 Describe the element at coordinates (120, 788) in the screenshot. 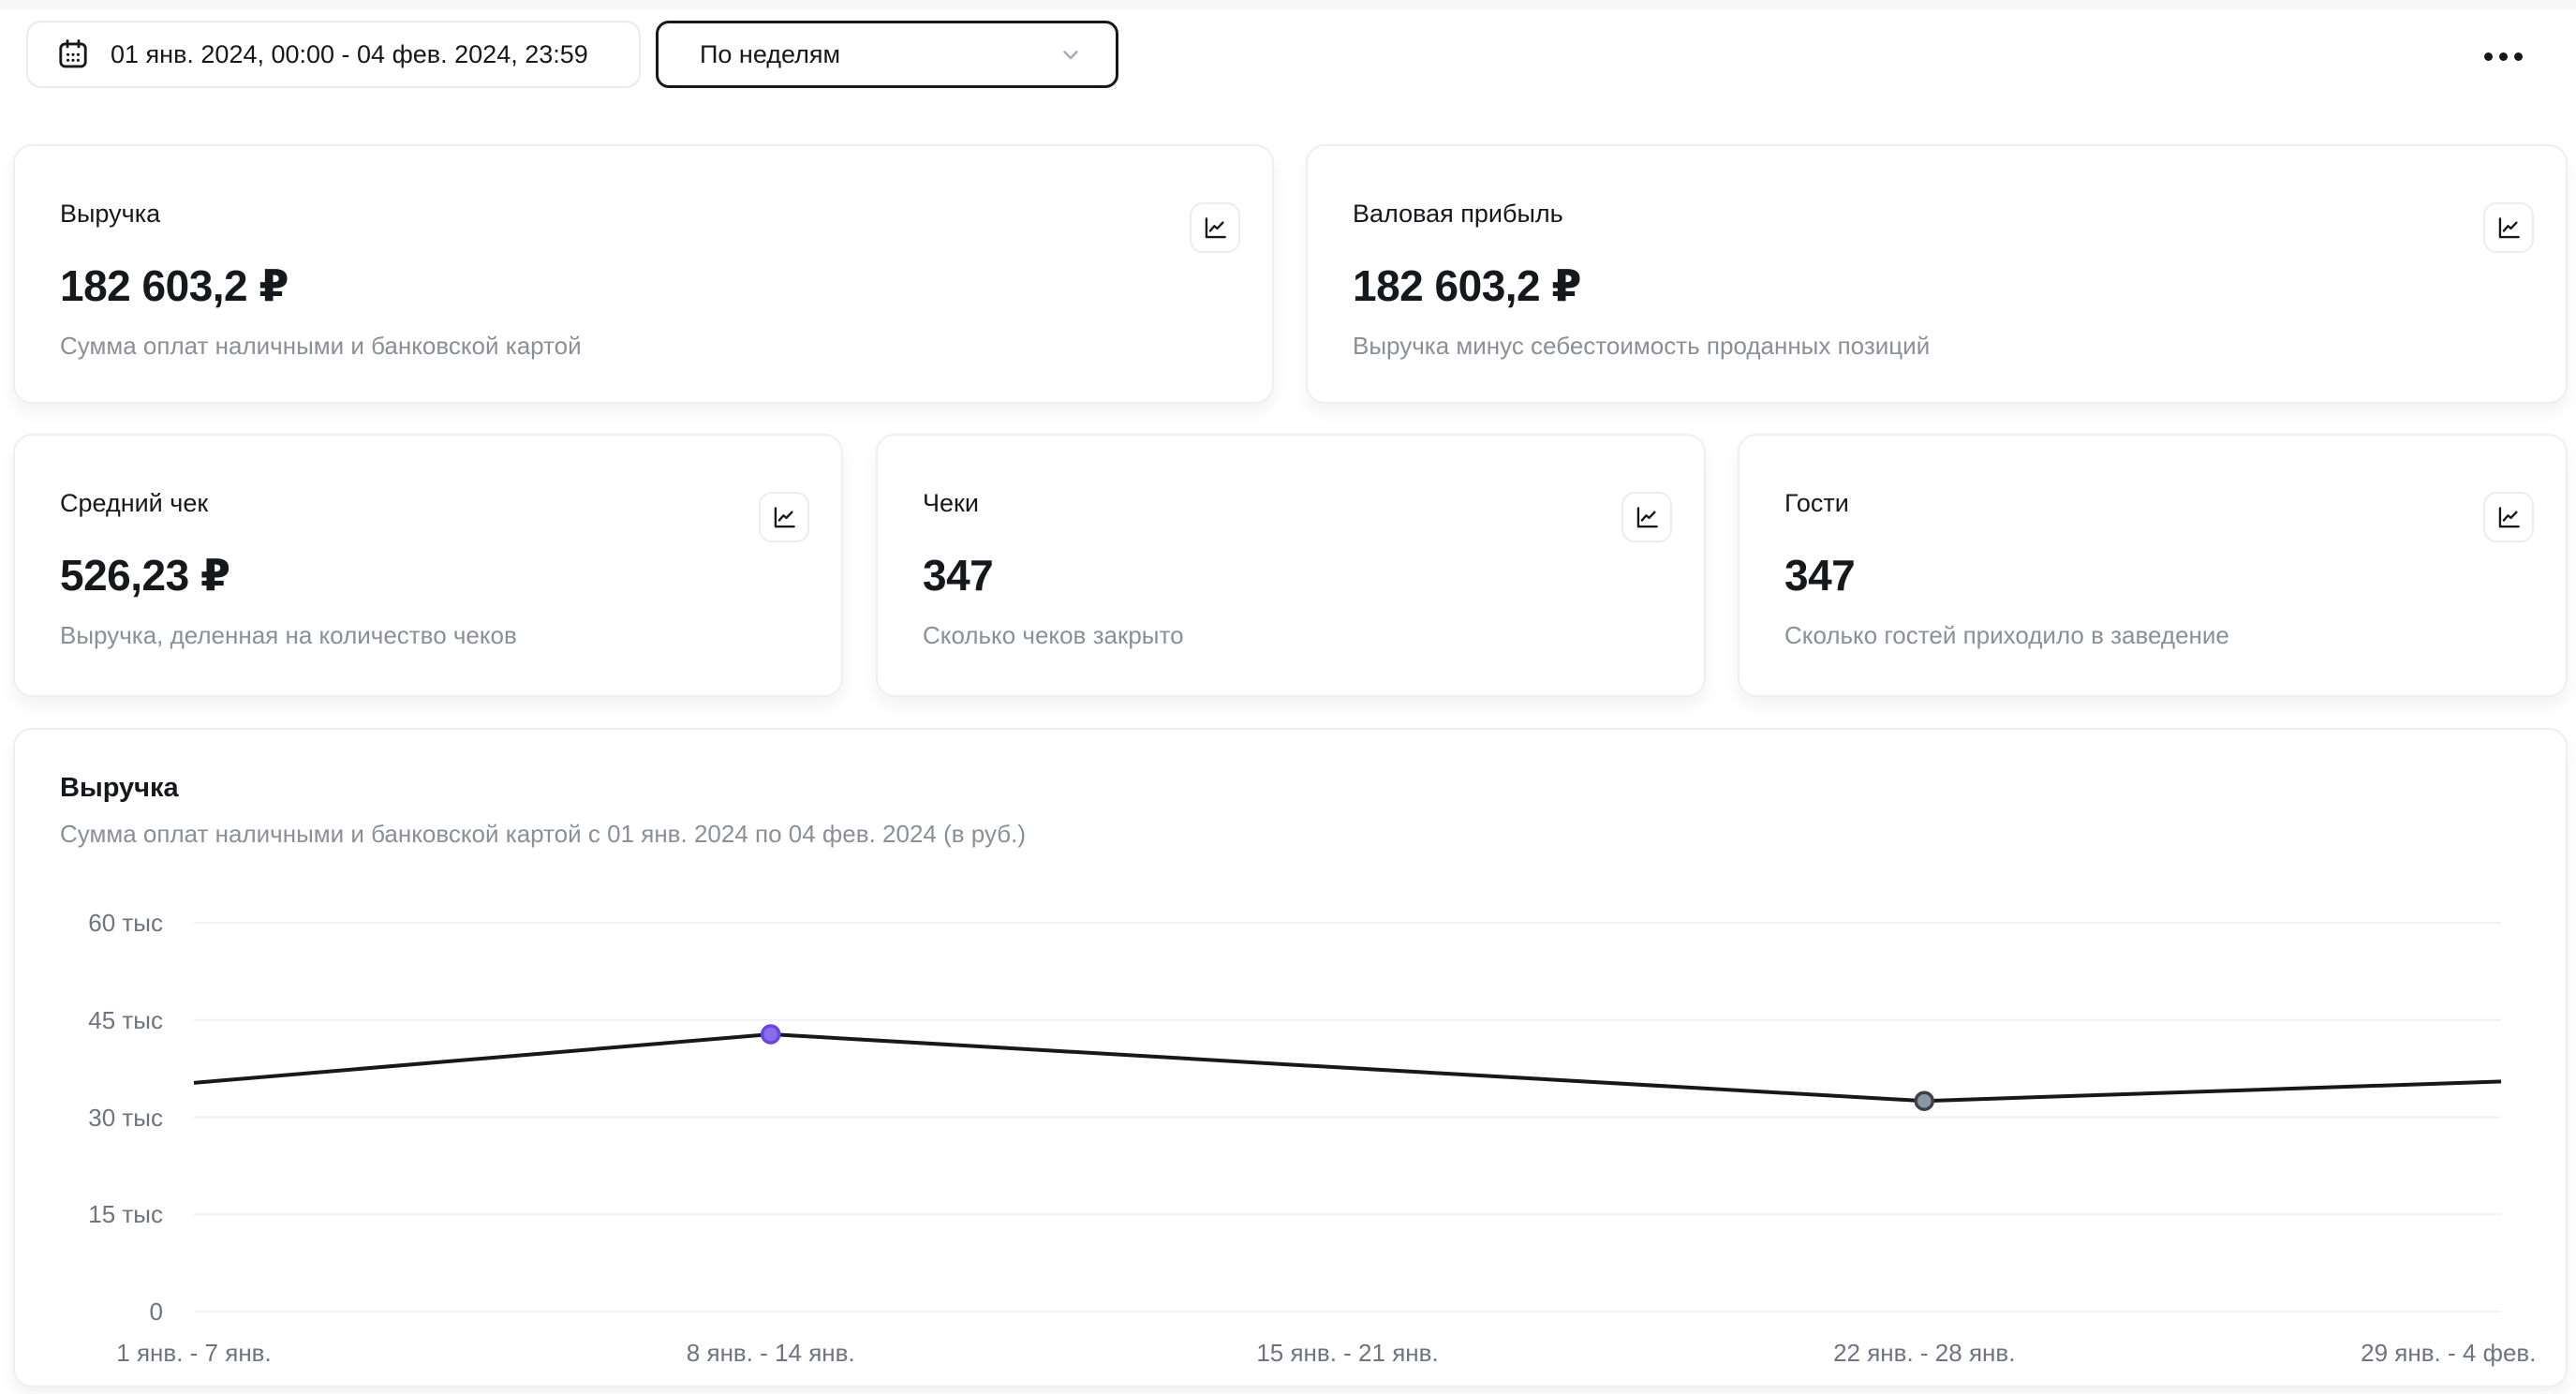

I see `chart-title: Выручка` at that location.